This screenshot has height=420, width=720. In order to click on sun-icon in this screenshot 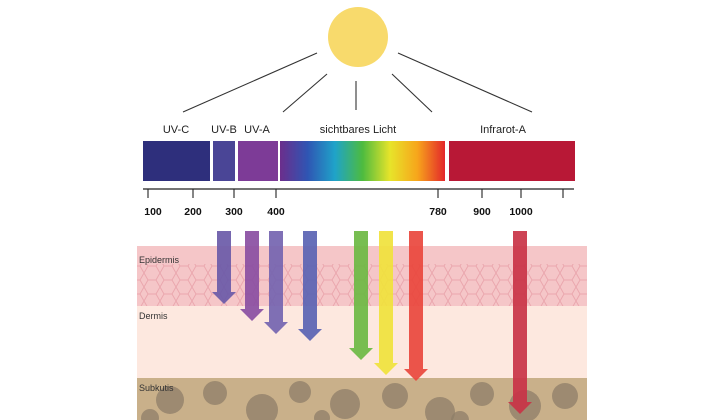, I will do `click(358, 37)`.